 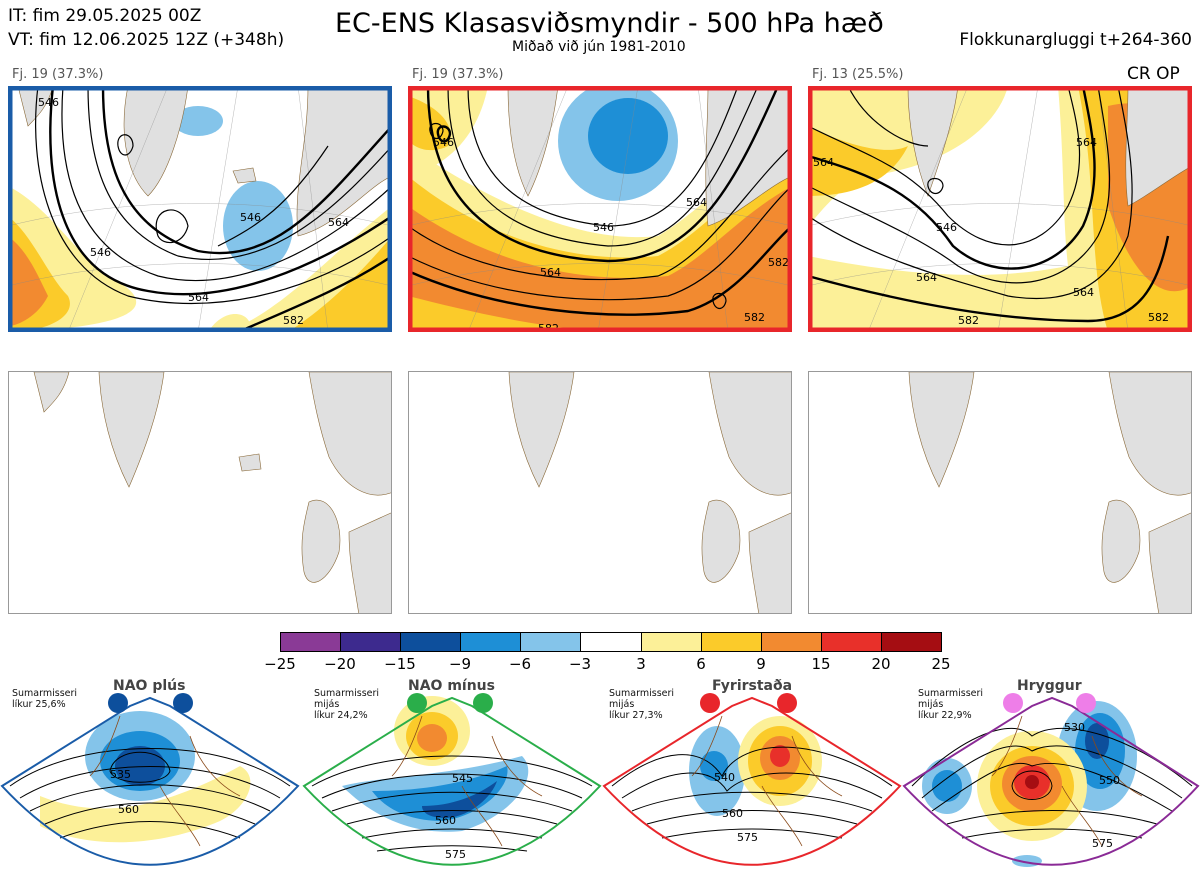 What do you see at coordinates (821, 664) in the screenshot?
I see `colorbar-label: 15` at bounding box center [821, 664].